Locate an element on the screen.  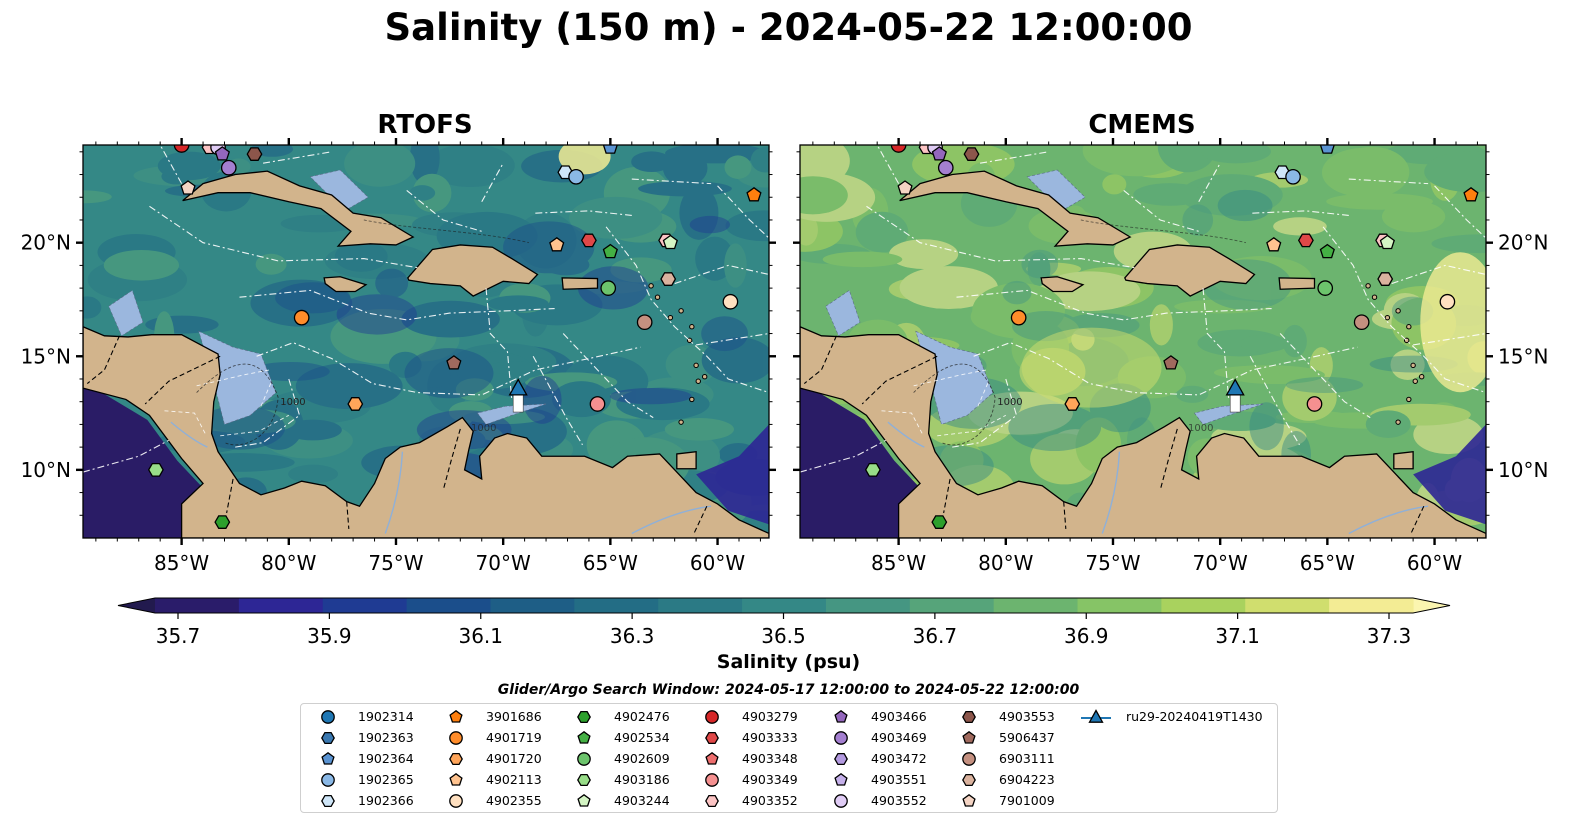
glider-marker is located at coordinates (1235, 387).